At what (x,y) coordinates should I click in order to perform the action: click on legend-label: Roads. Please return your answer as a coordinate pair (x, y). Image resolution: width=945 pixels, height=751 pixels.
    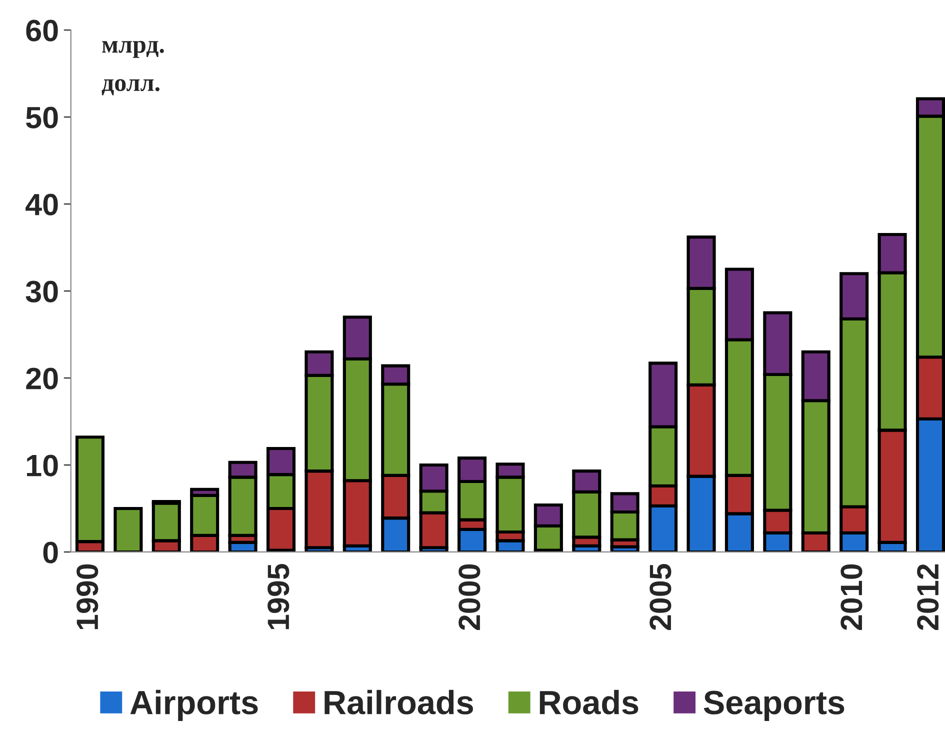
    Looking at the image, I should click on (589, 702).